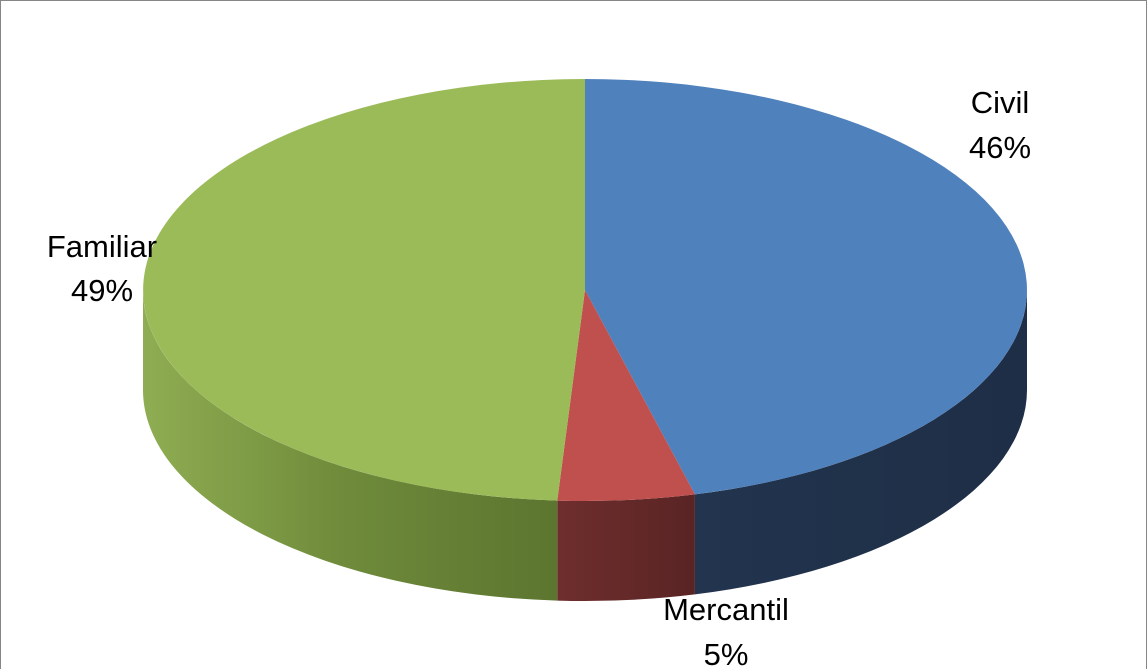 This screenshot has height=669, width=1147. Describe the element at coordinates (626, 547) in the screenshot. I see `pie-side-mercantil` at that location.